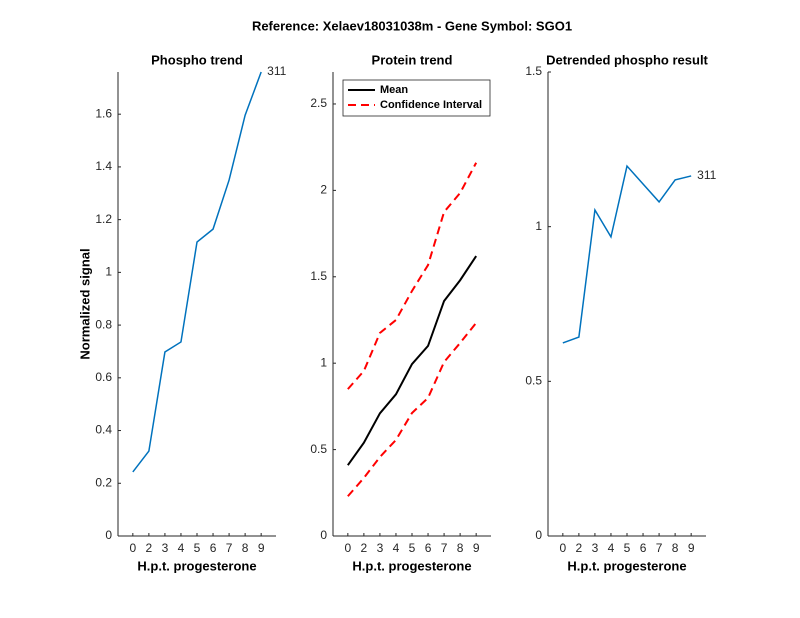  Describe the element at coordinates (431, 105) in the screenshot. I see `legend-label: Confidence Interval` at that location.